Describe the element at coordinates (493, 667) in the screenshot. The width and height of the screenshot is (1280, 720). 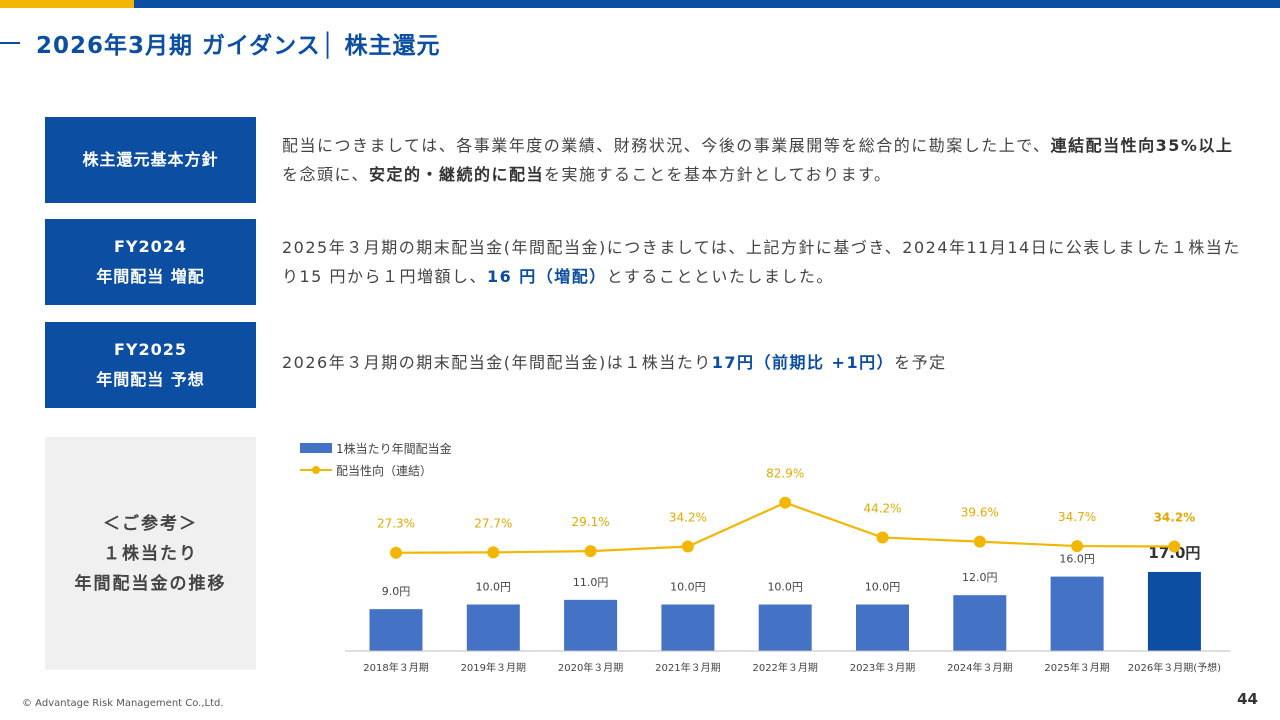
I see `x-tick-label-1: 2019年３月期` at that location.